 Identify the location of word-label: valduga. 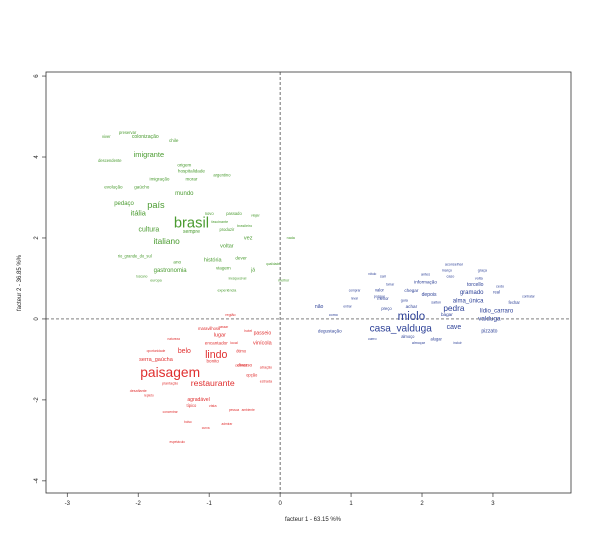
(489, 319).